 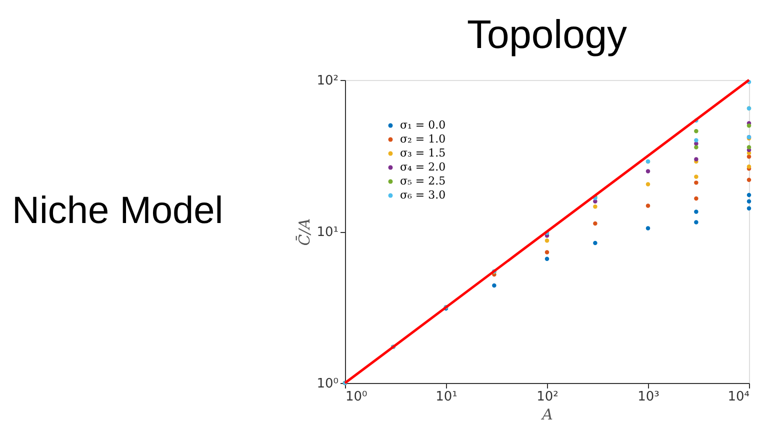 What do you see at coordinates (739, 397) in the screenshot?
I see `x-tick-label: 10⁴` at bounding box center [739, 397].